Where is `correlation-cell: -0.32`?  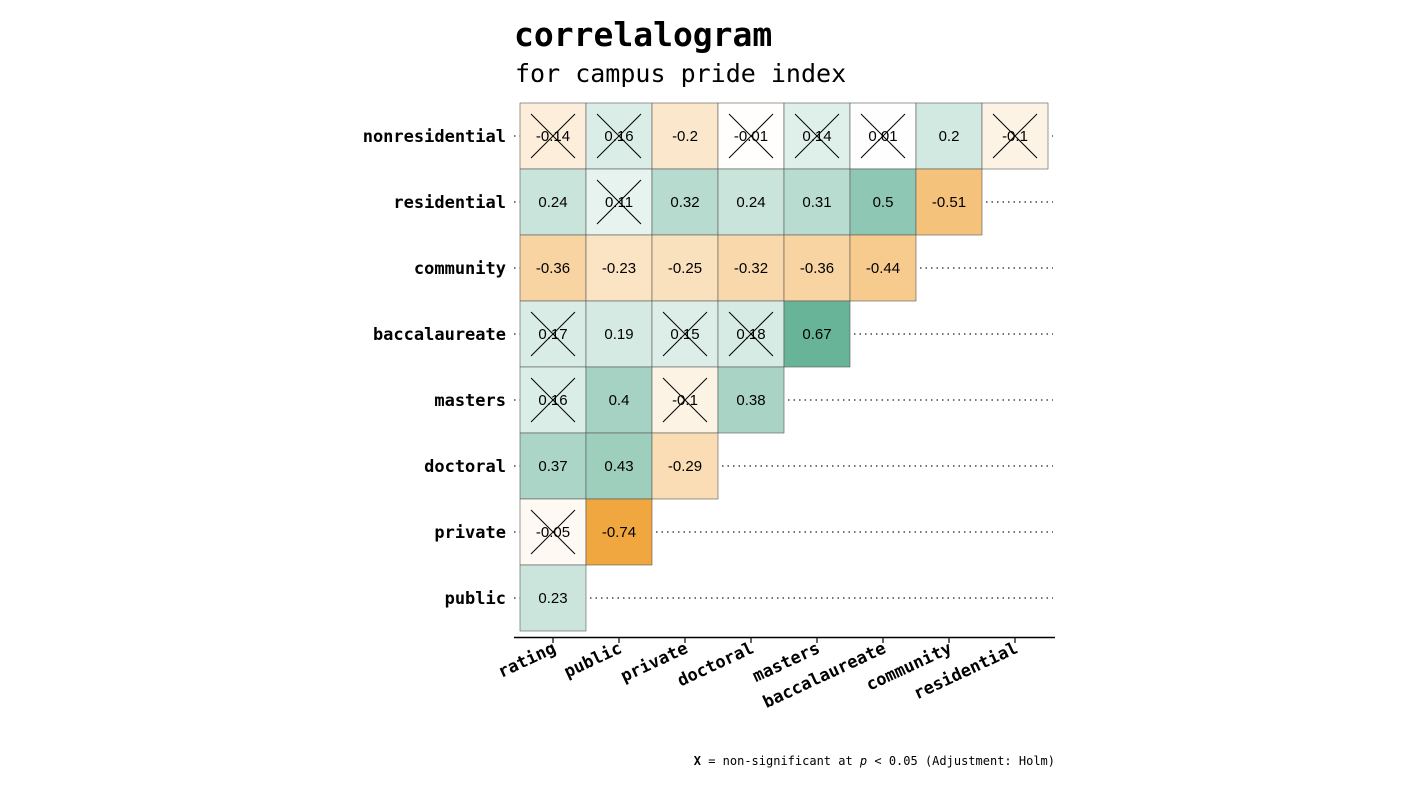 correlation-cell: -0.32 is located at coordinates (751, 268).